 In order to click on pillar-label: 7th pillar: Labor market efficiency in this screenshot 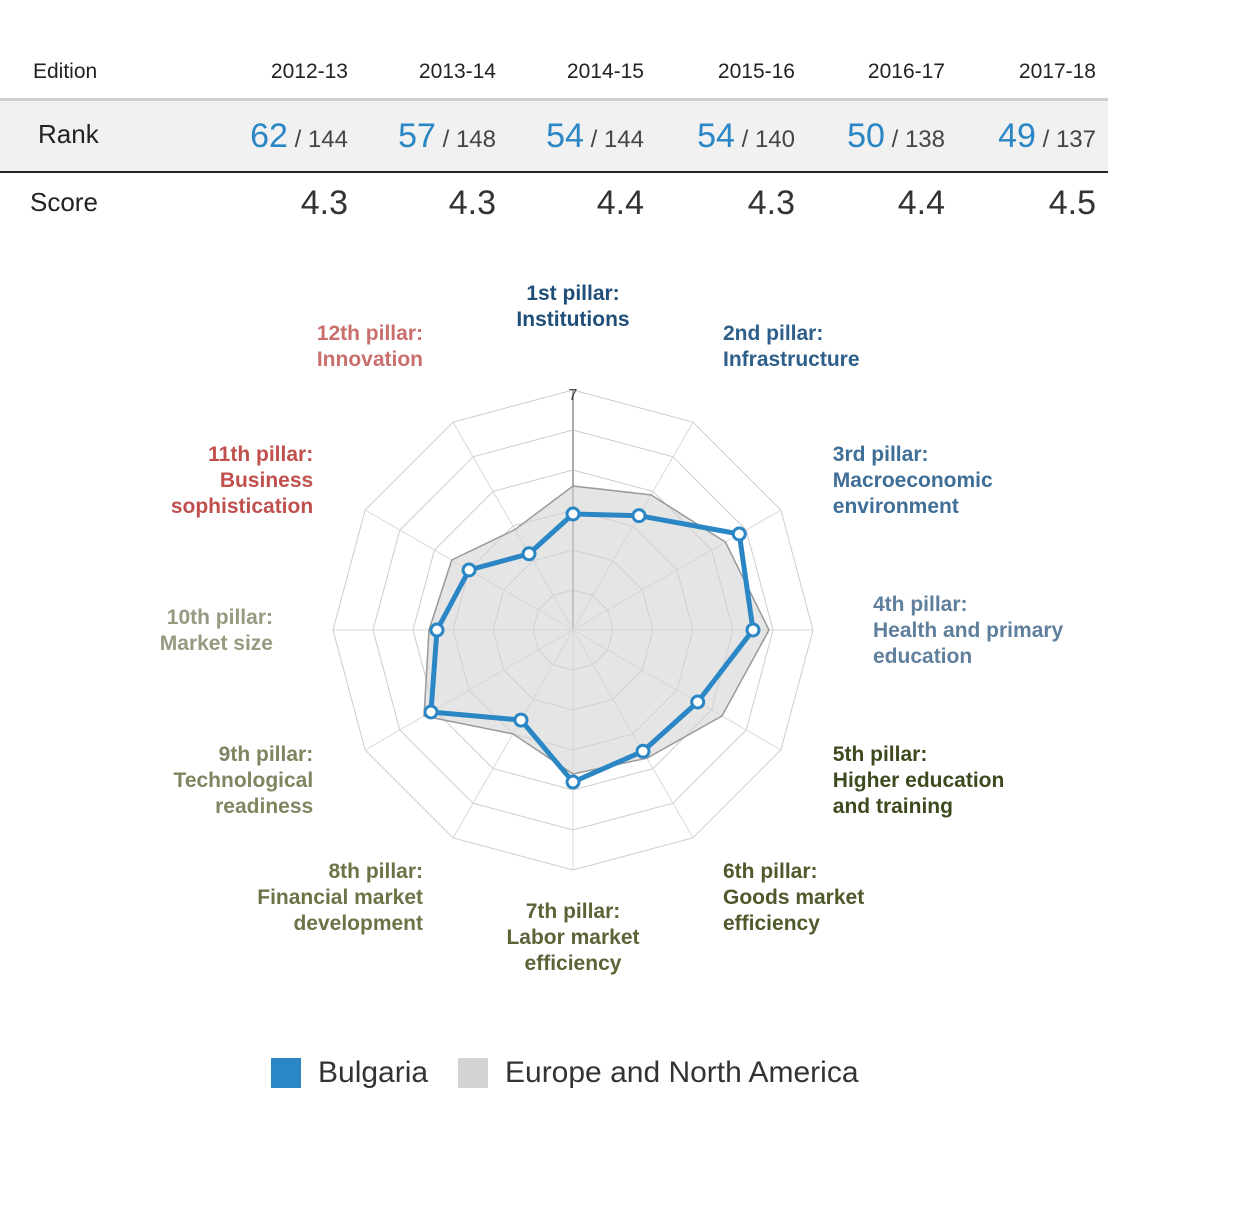, I will do `click(572, 937)`.